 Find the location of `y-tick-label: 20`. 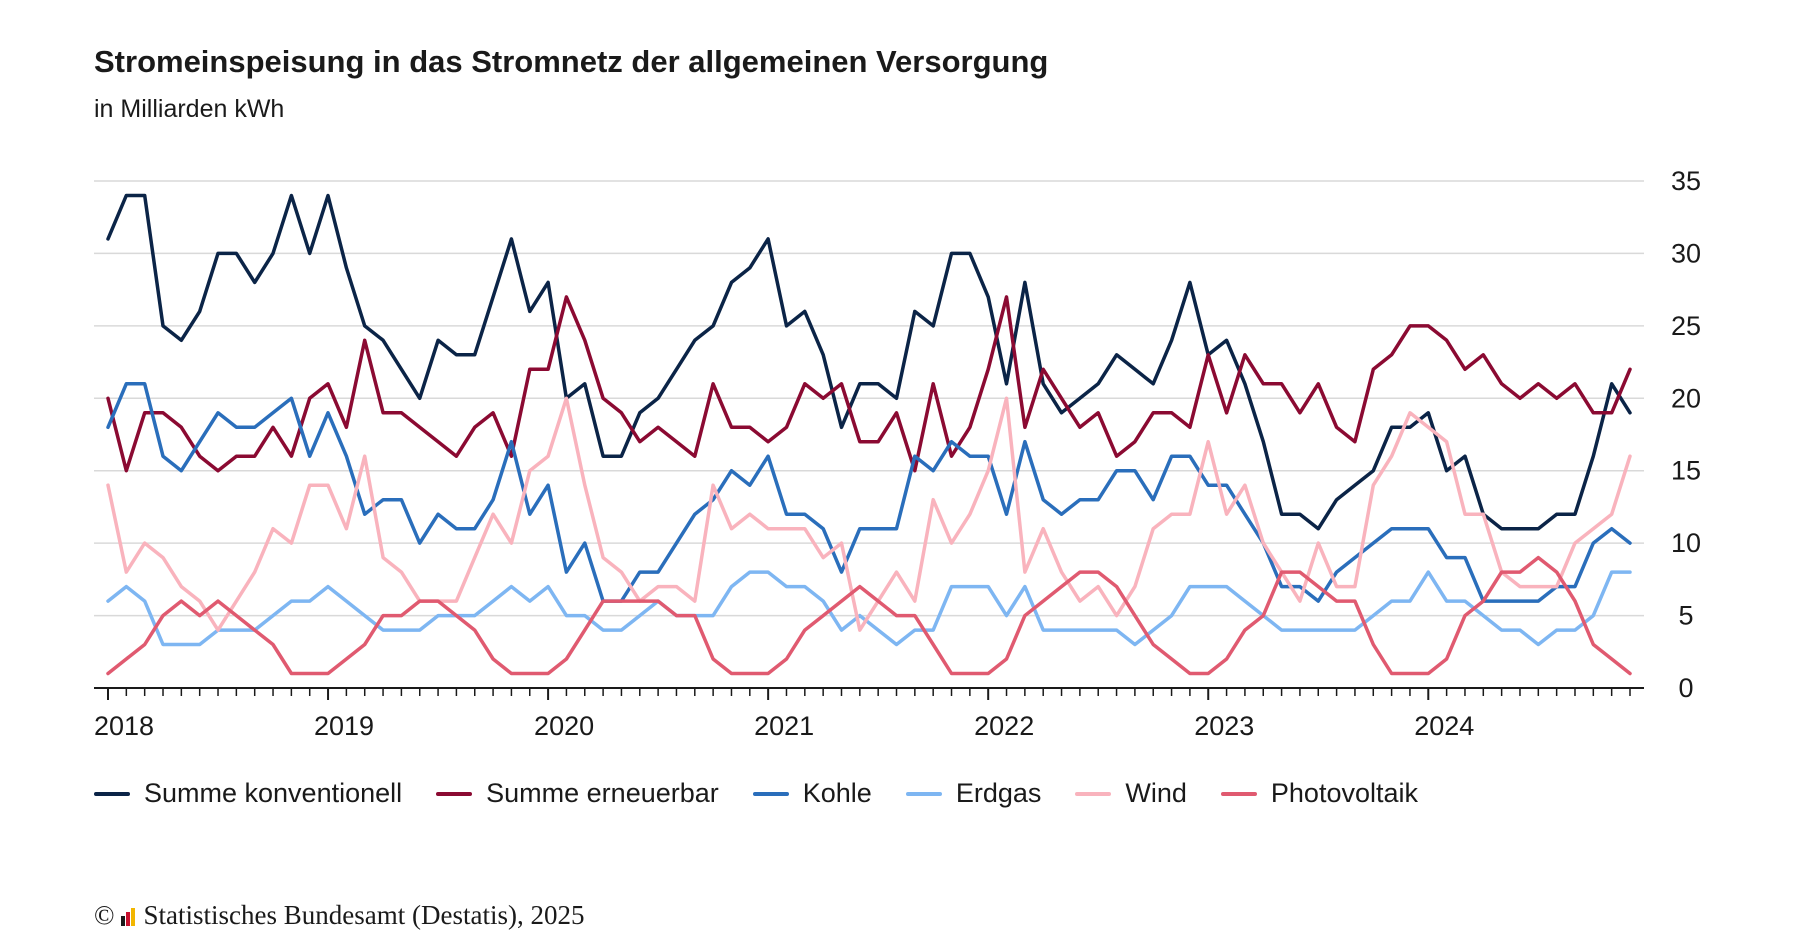

y-tick-label: 20 is located at coordinates (1686, 398).